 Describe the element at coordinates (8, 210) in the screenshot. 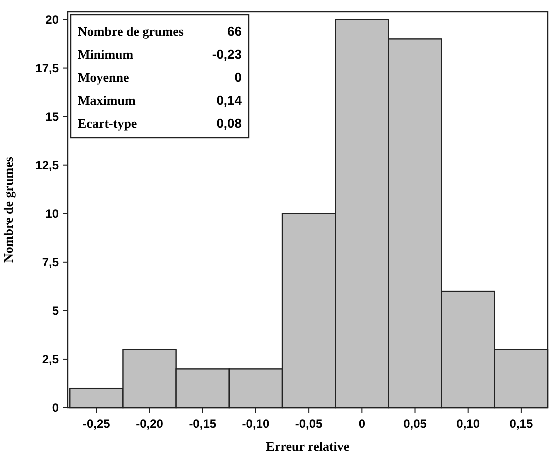

I see `y-axis-title: Nombre de grumes` at that location.